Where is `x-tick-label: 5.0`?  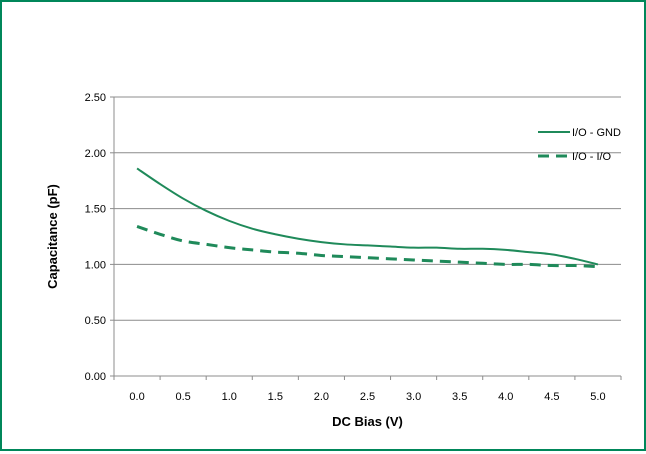
x-tick-label: 5.0 is located at coordinates (597, 397).